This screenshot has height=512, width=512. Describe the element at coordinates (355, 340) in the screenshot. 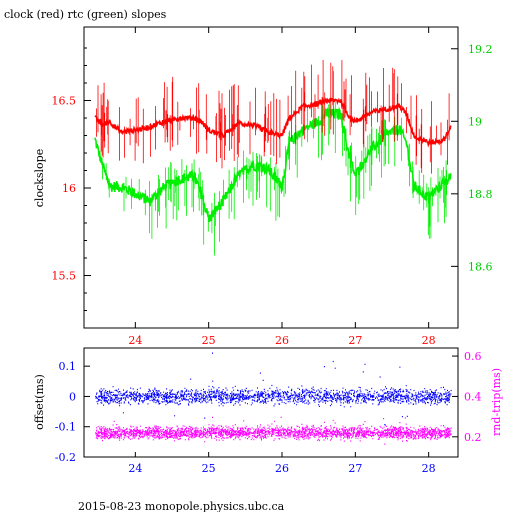

I see `top-x-tick-label: 27` at that location.